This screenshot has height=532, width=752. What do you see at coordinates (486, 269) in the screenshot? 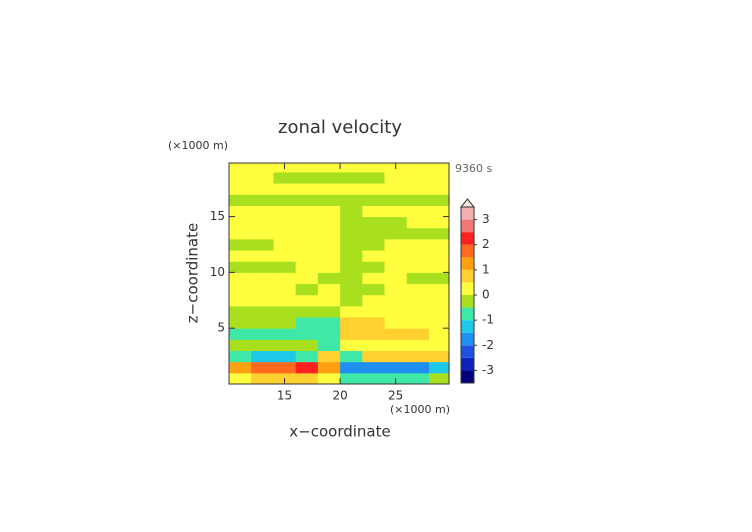
I see `colorbar-tick-label: 1` at bounding box center [486, 269].